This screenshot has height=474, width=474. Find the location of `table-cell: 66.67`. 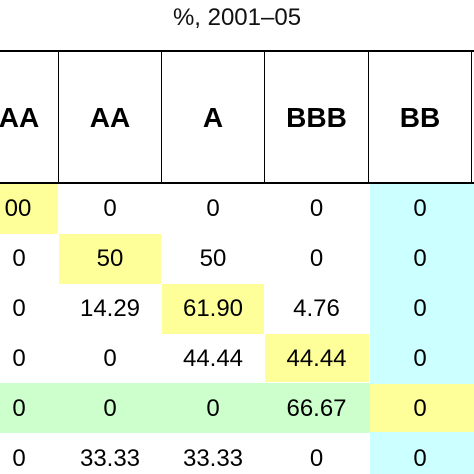

table-cell: 66.67 is located at coordinates (316, 408).